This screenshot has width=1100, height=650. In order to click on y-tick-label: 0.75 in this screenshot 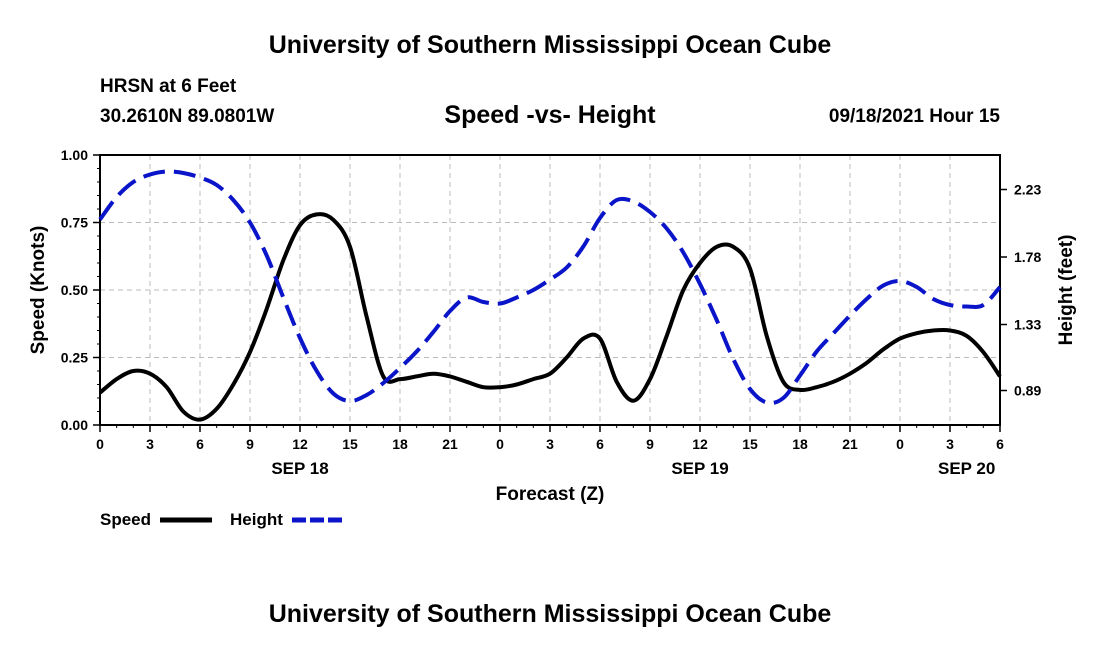, I will do `click(74, 223)`.